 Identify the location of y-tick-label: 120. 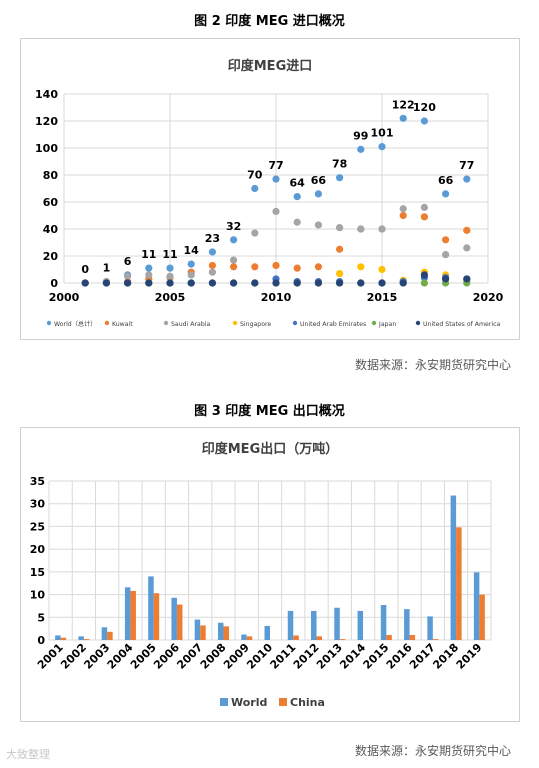
(46, 121).